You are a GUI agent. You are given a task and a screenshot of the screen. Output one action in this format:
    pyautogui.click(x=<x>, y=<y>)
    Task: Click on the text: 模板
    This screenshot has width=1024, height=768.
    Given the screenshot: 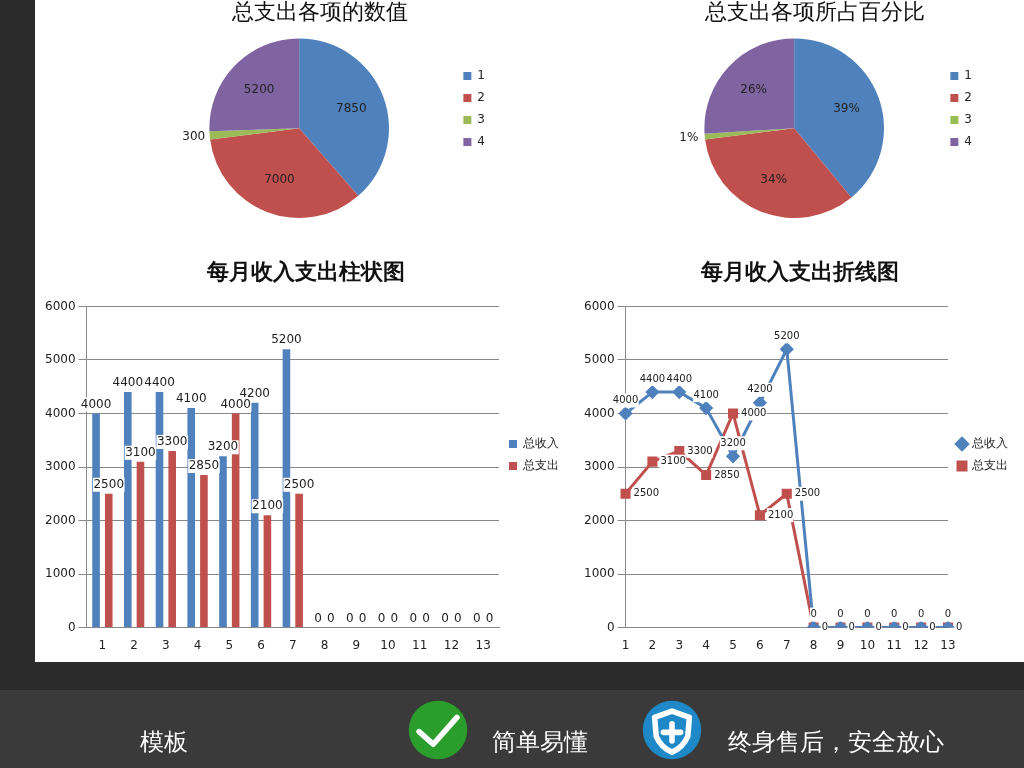 What is the action you would take?
    pyautogui.click(x=164, y=742)
    